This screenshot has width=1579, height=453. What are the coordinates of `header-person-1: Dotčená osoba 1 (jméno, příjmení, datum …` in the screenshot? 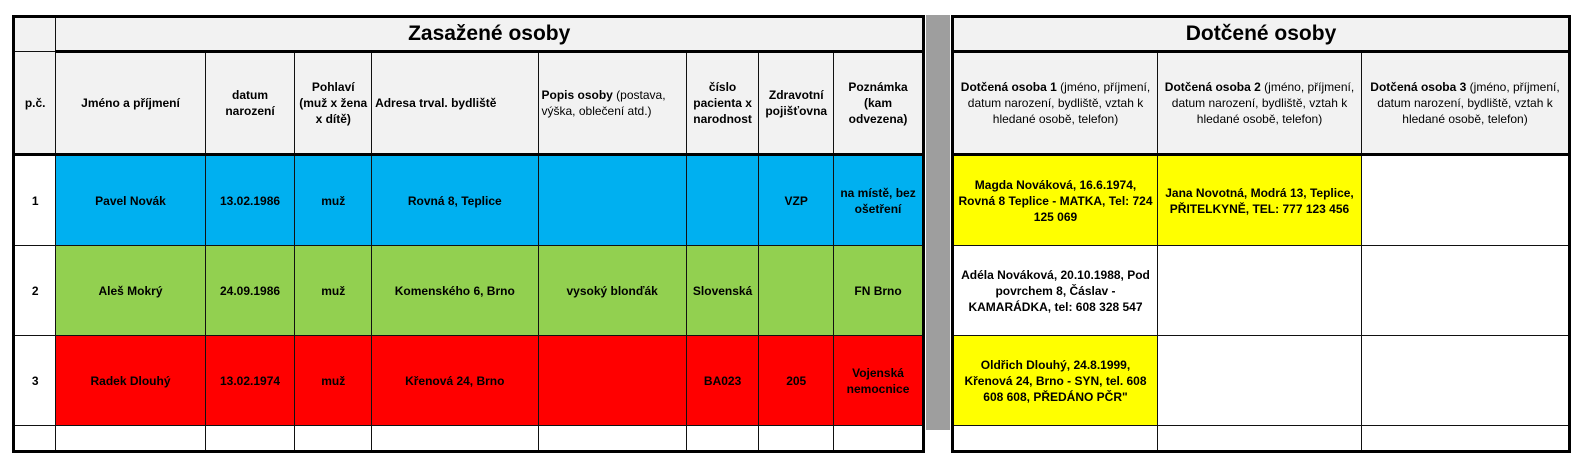 It's located at (1055, 104).